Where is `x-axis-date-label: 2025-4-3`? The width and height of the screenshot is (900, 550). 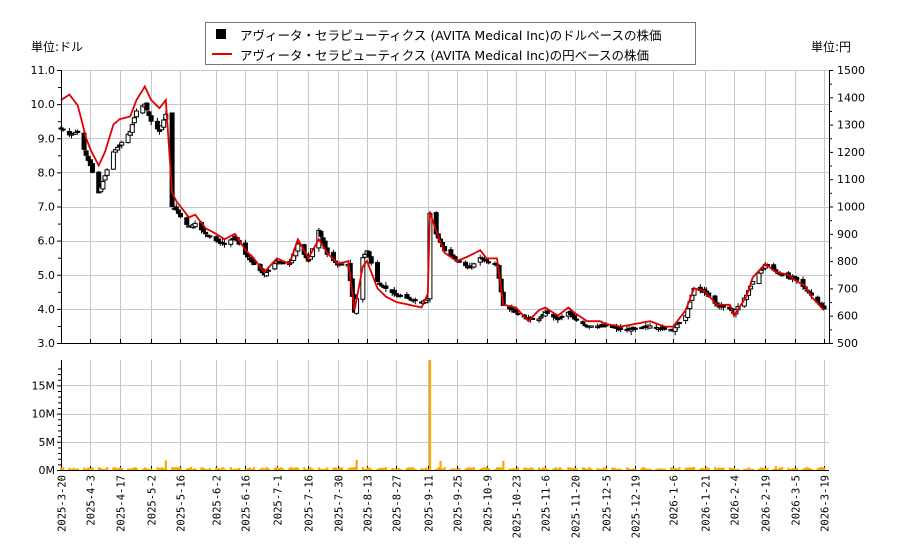
x-axis-date-label: 2025-4-3 is located at coordinates (92, 500).